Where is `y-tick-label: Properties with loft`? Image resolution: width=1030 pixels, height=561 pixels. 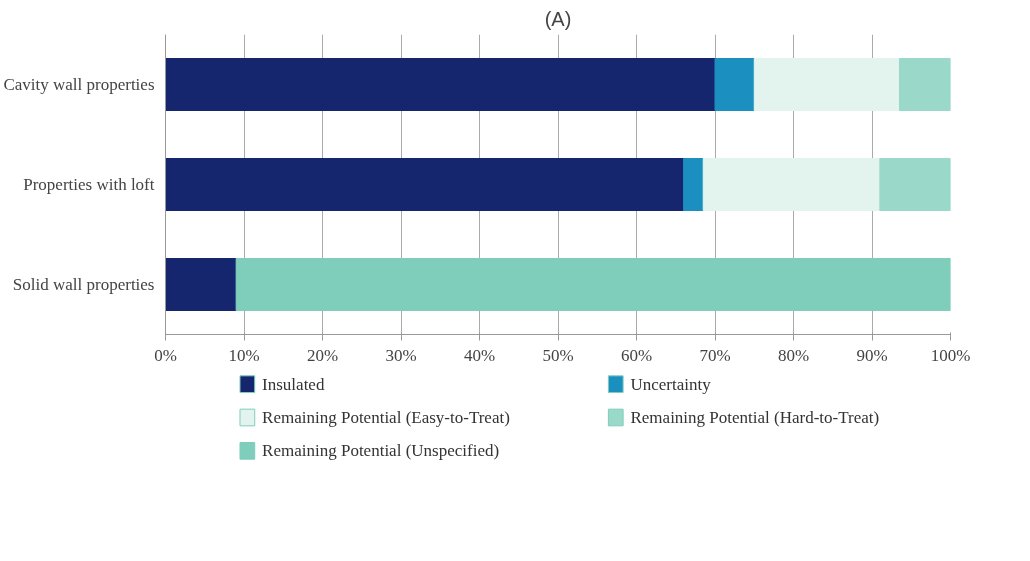 y-tick-label: Properties with loft is located at coordinates (89, 184).